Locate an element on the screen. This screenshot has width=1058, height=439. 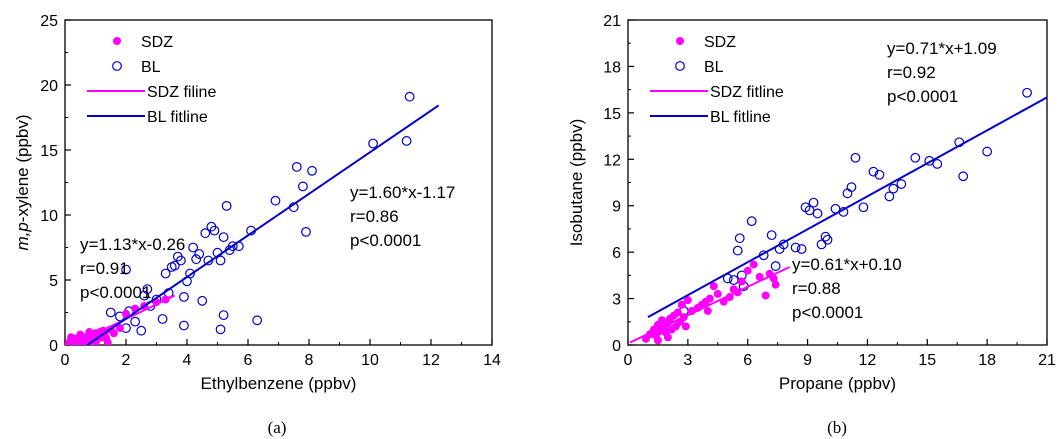
x-tick-label: 9 is located at coordinates (807, 360).